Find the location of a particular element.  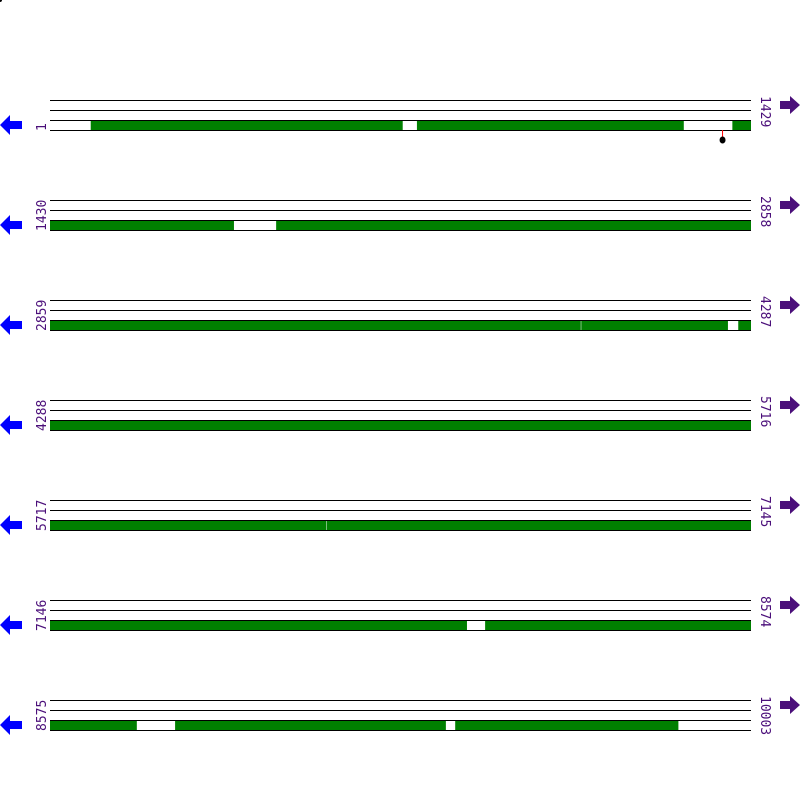

row-start-label: 2859 is located at coordinates (42, 315).